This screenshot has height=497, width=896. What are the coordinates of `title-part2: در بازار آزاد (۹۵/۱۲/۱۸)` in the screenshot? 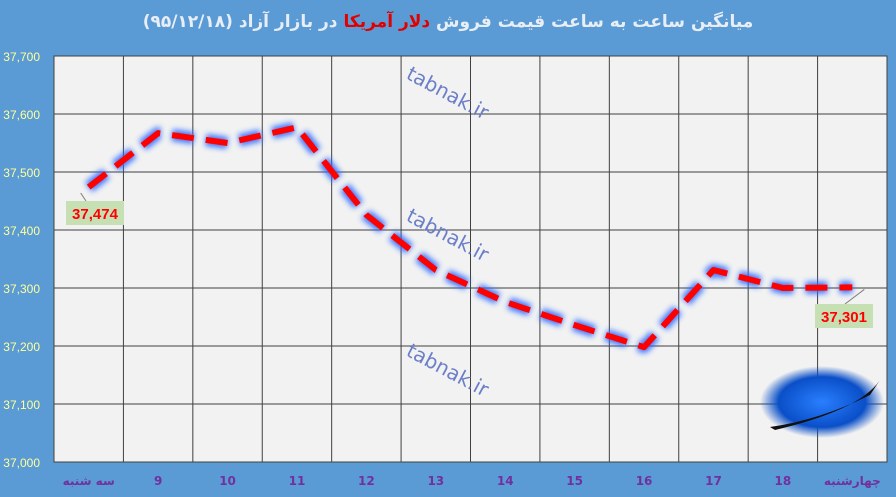 It's located at (240, 22).